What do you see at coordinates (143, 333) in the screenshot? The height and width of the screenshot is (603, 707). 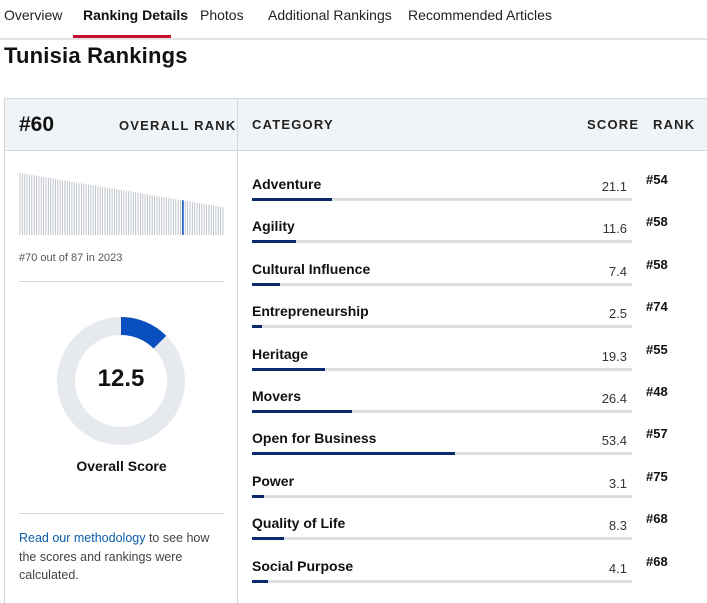 I see `donut-fill` at bounding box center [143, 333].